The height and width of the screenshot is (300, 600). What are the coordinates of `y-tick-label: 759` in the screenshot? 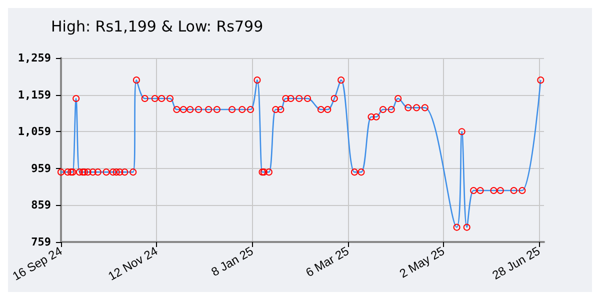 It's located at (41, 242).